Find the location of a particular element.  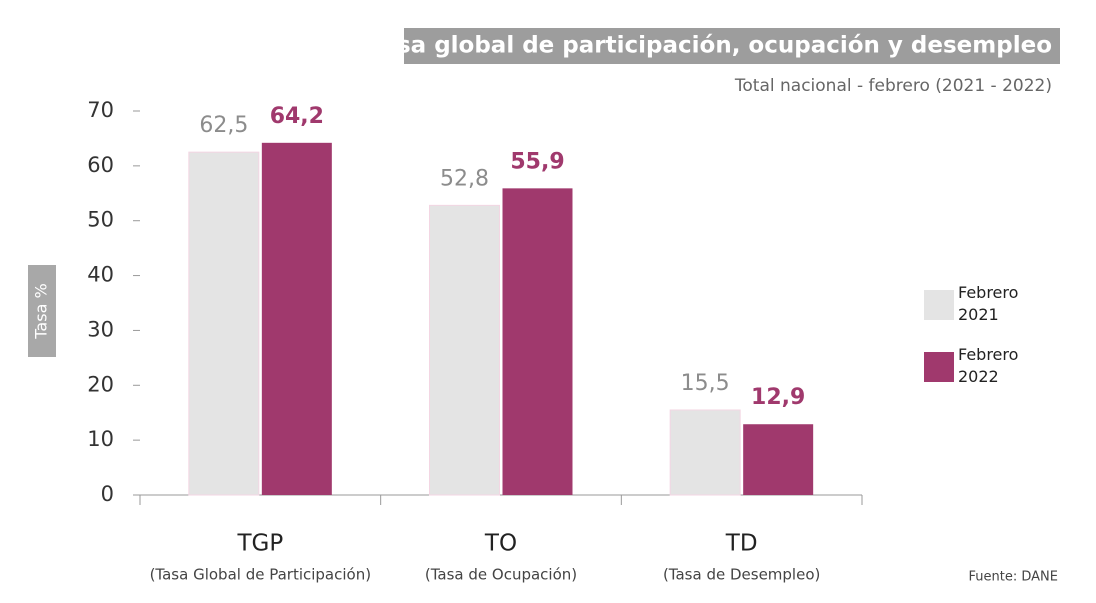

legend-label: Febrero 2022 is located at coordinates (988, 365).